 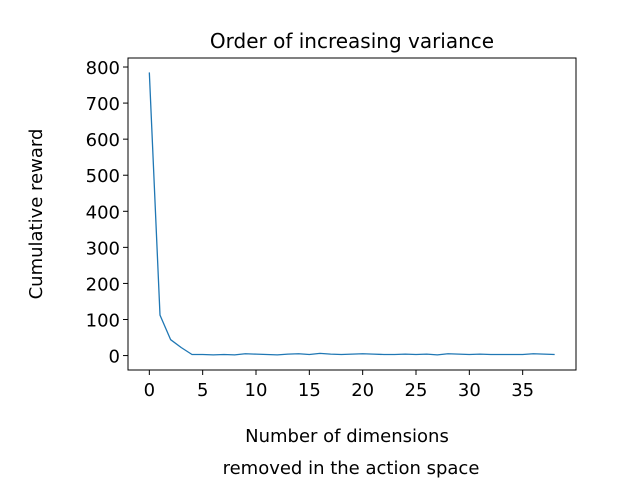 I want to click on y-tick-label: 300, so click(x=103, y=248).